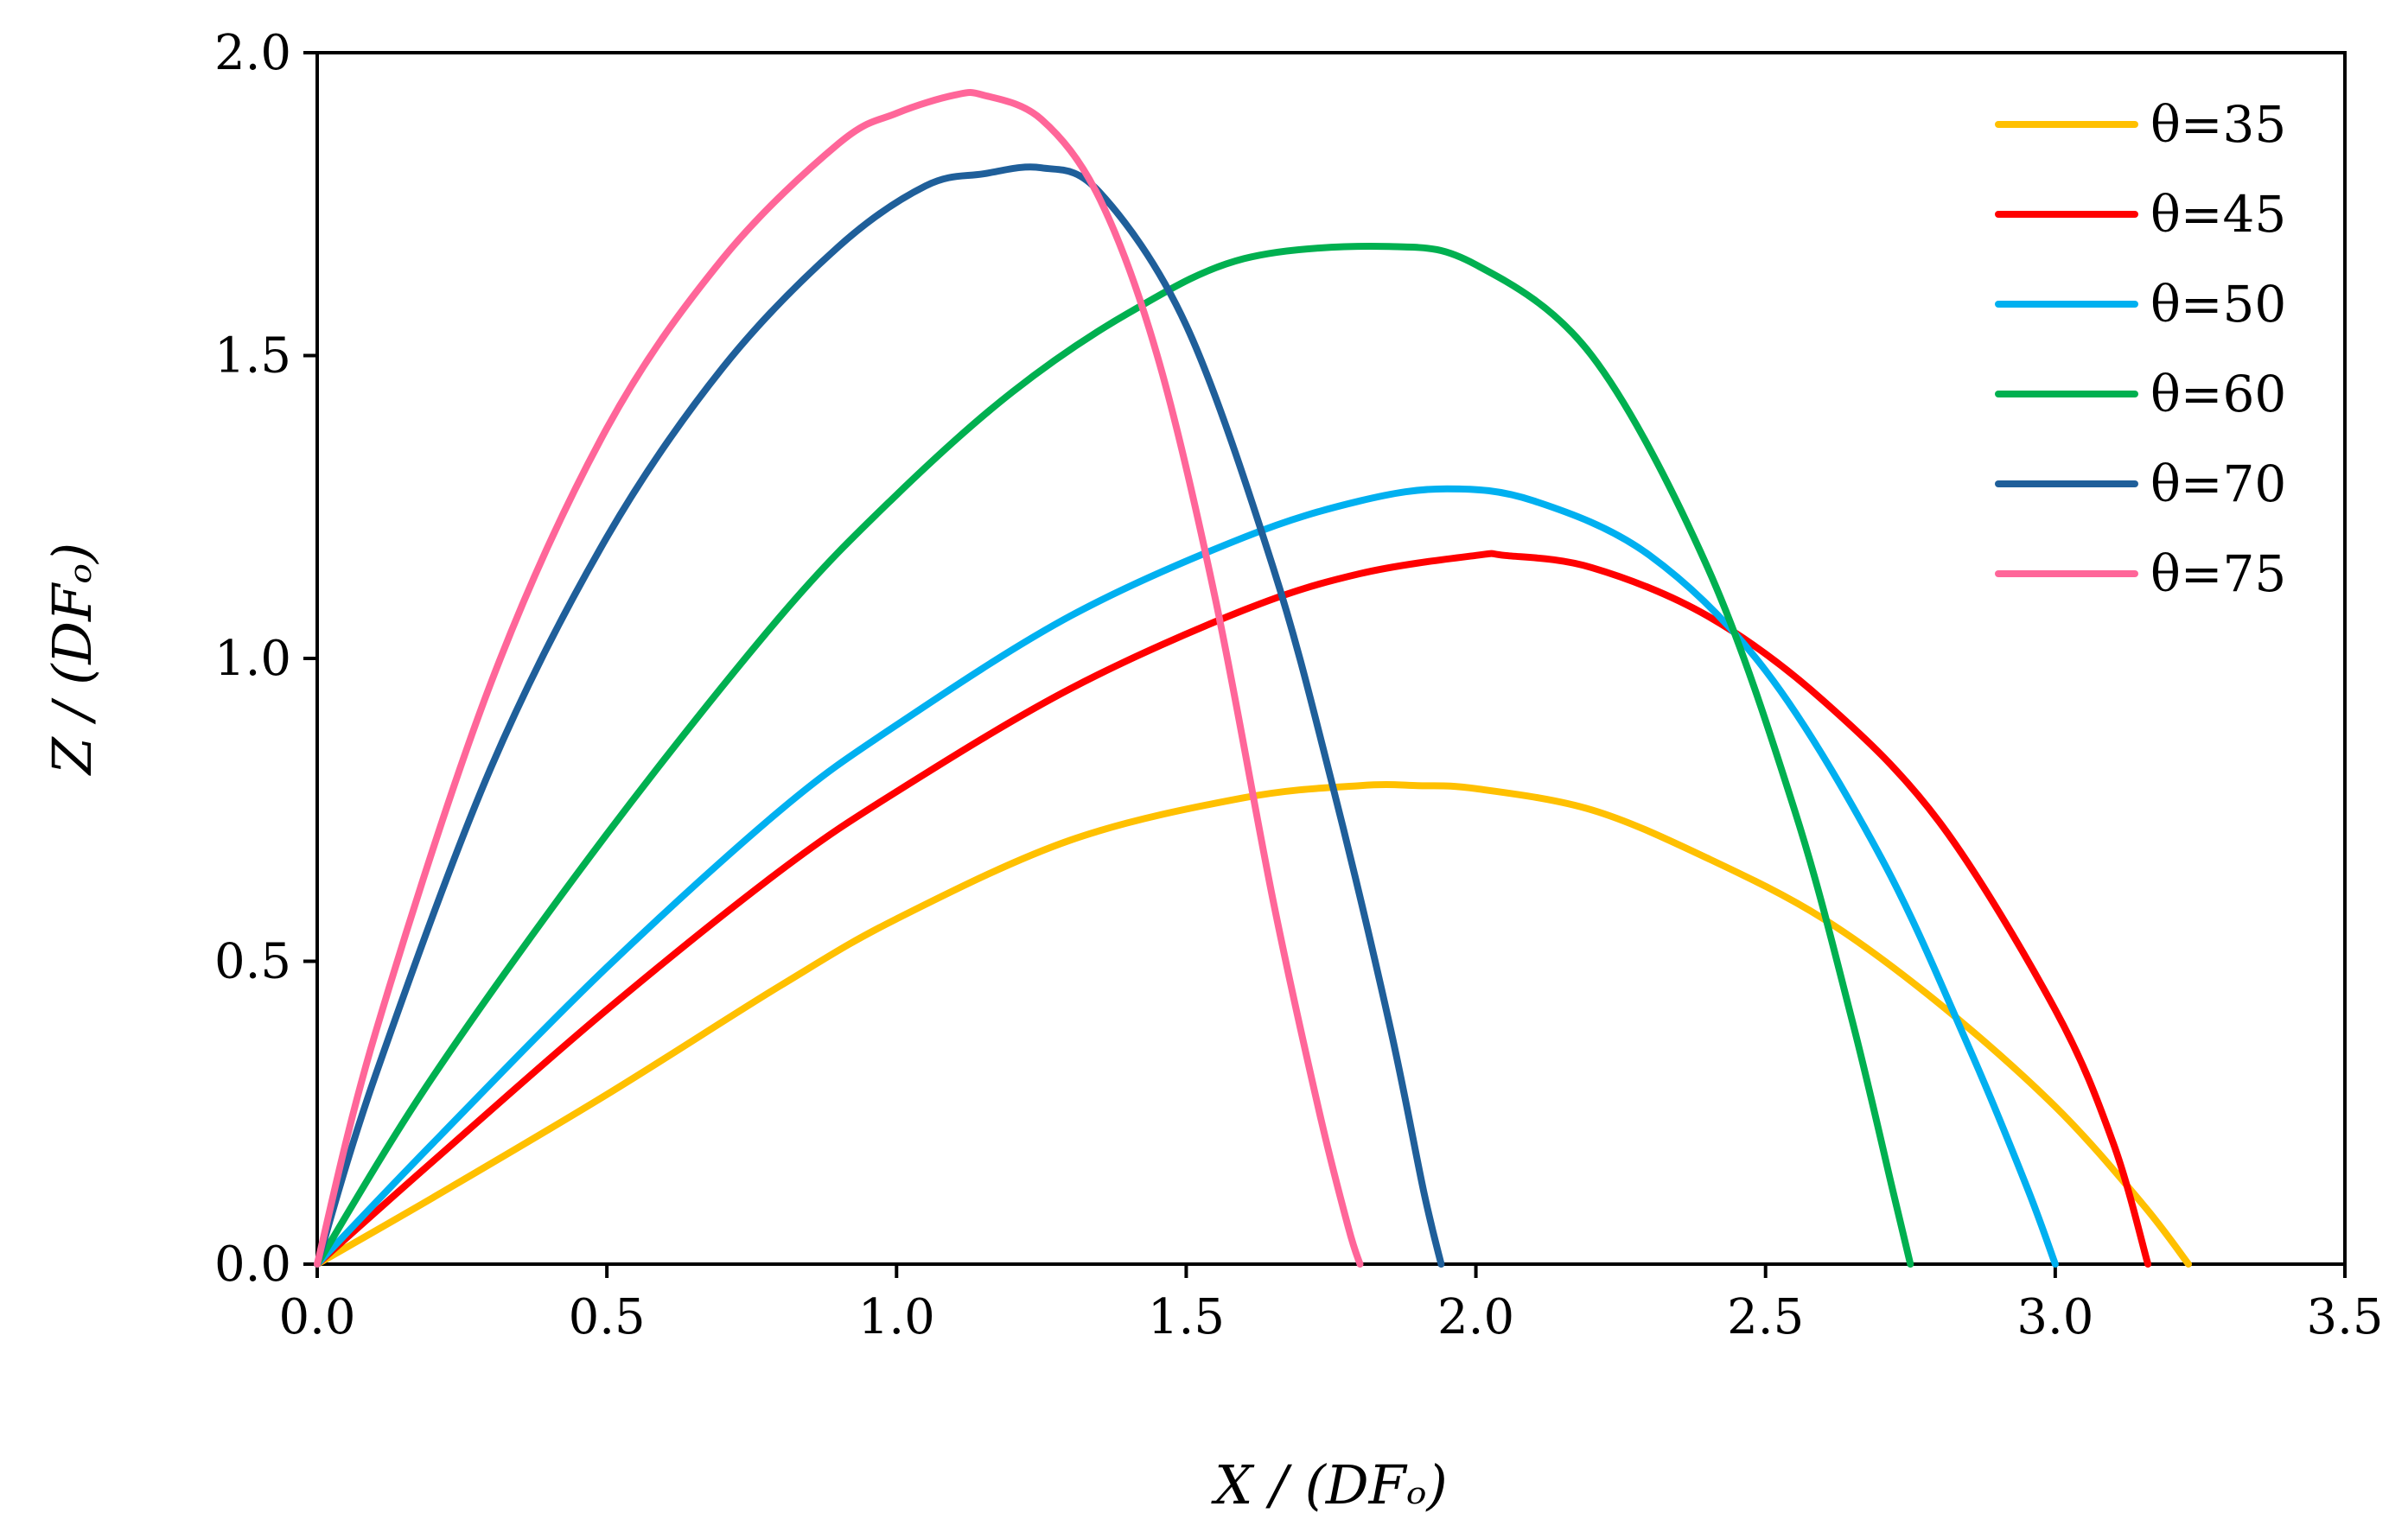  Describe the element at coordinates (2344, 1317) in the screenshot. I see `x-tick-label: 3.5` at that location.